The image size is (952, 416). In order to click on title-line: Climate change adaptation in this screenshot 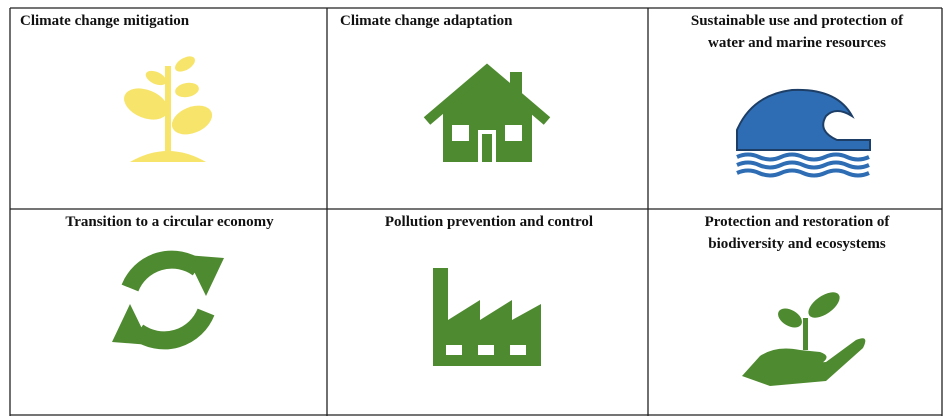, I will do `click(426, 21)`.